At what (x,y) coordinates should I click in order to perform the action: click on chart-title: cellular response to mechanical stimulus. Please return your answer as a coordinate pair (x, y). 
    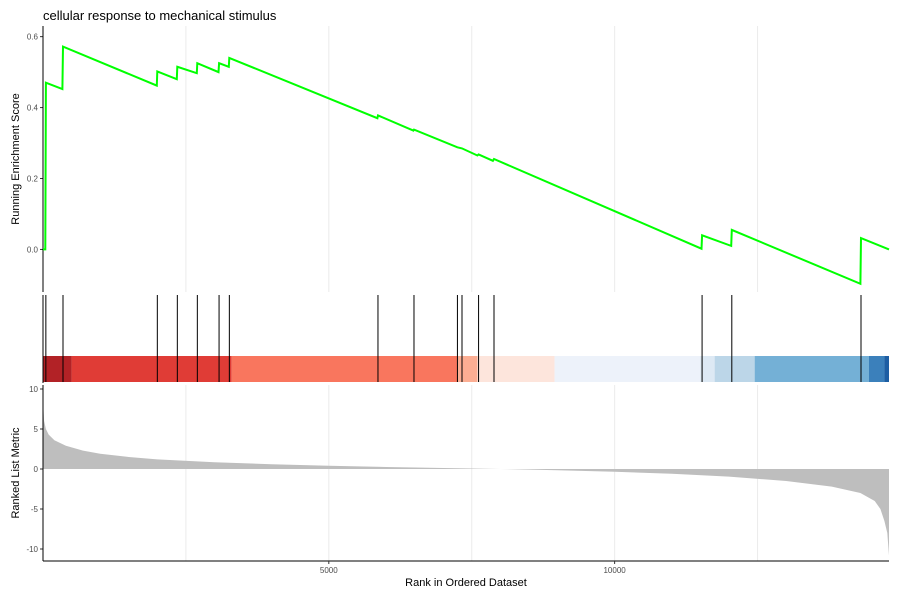
    Looking at the image, I should click on (160, 15).